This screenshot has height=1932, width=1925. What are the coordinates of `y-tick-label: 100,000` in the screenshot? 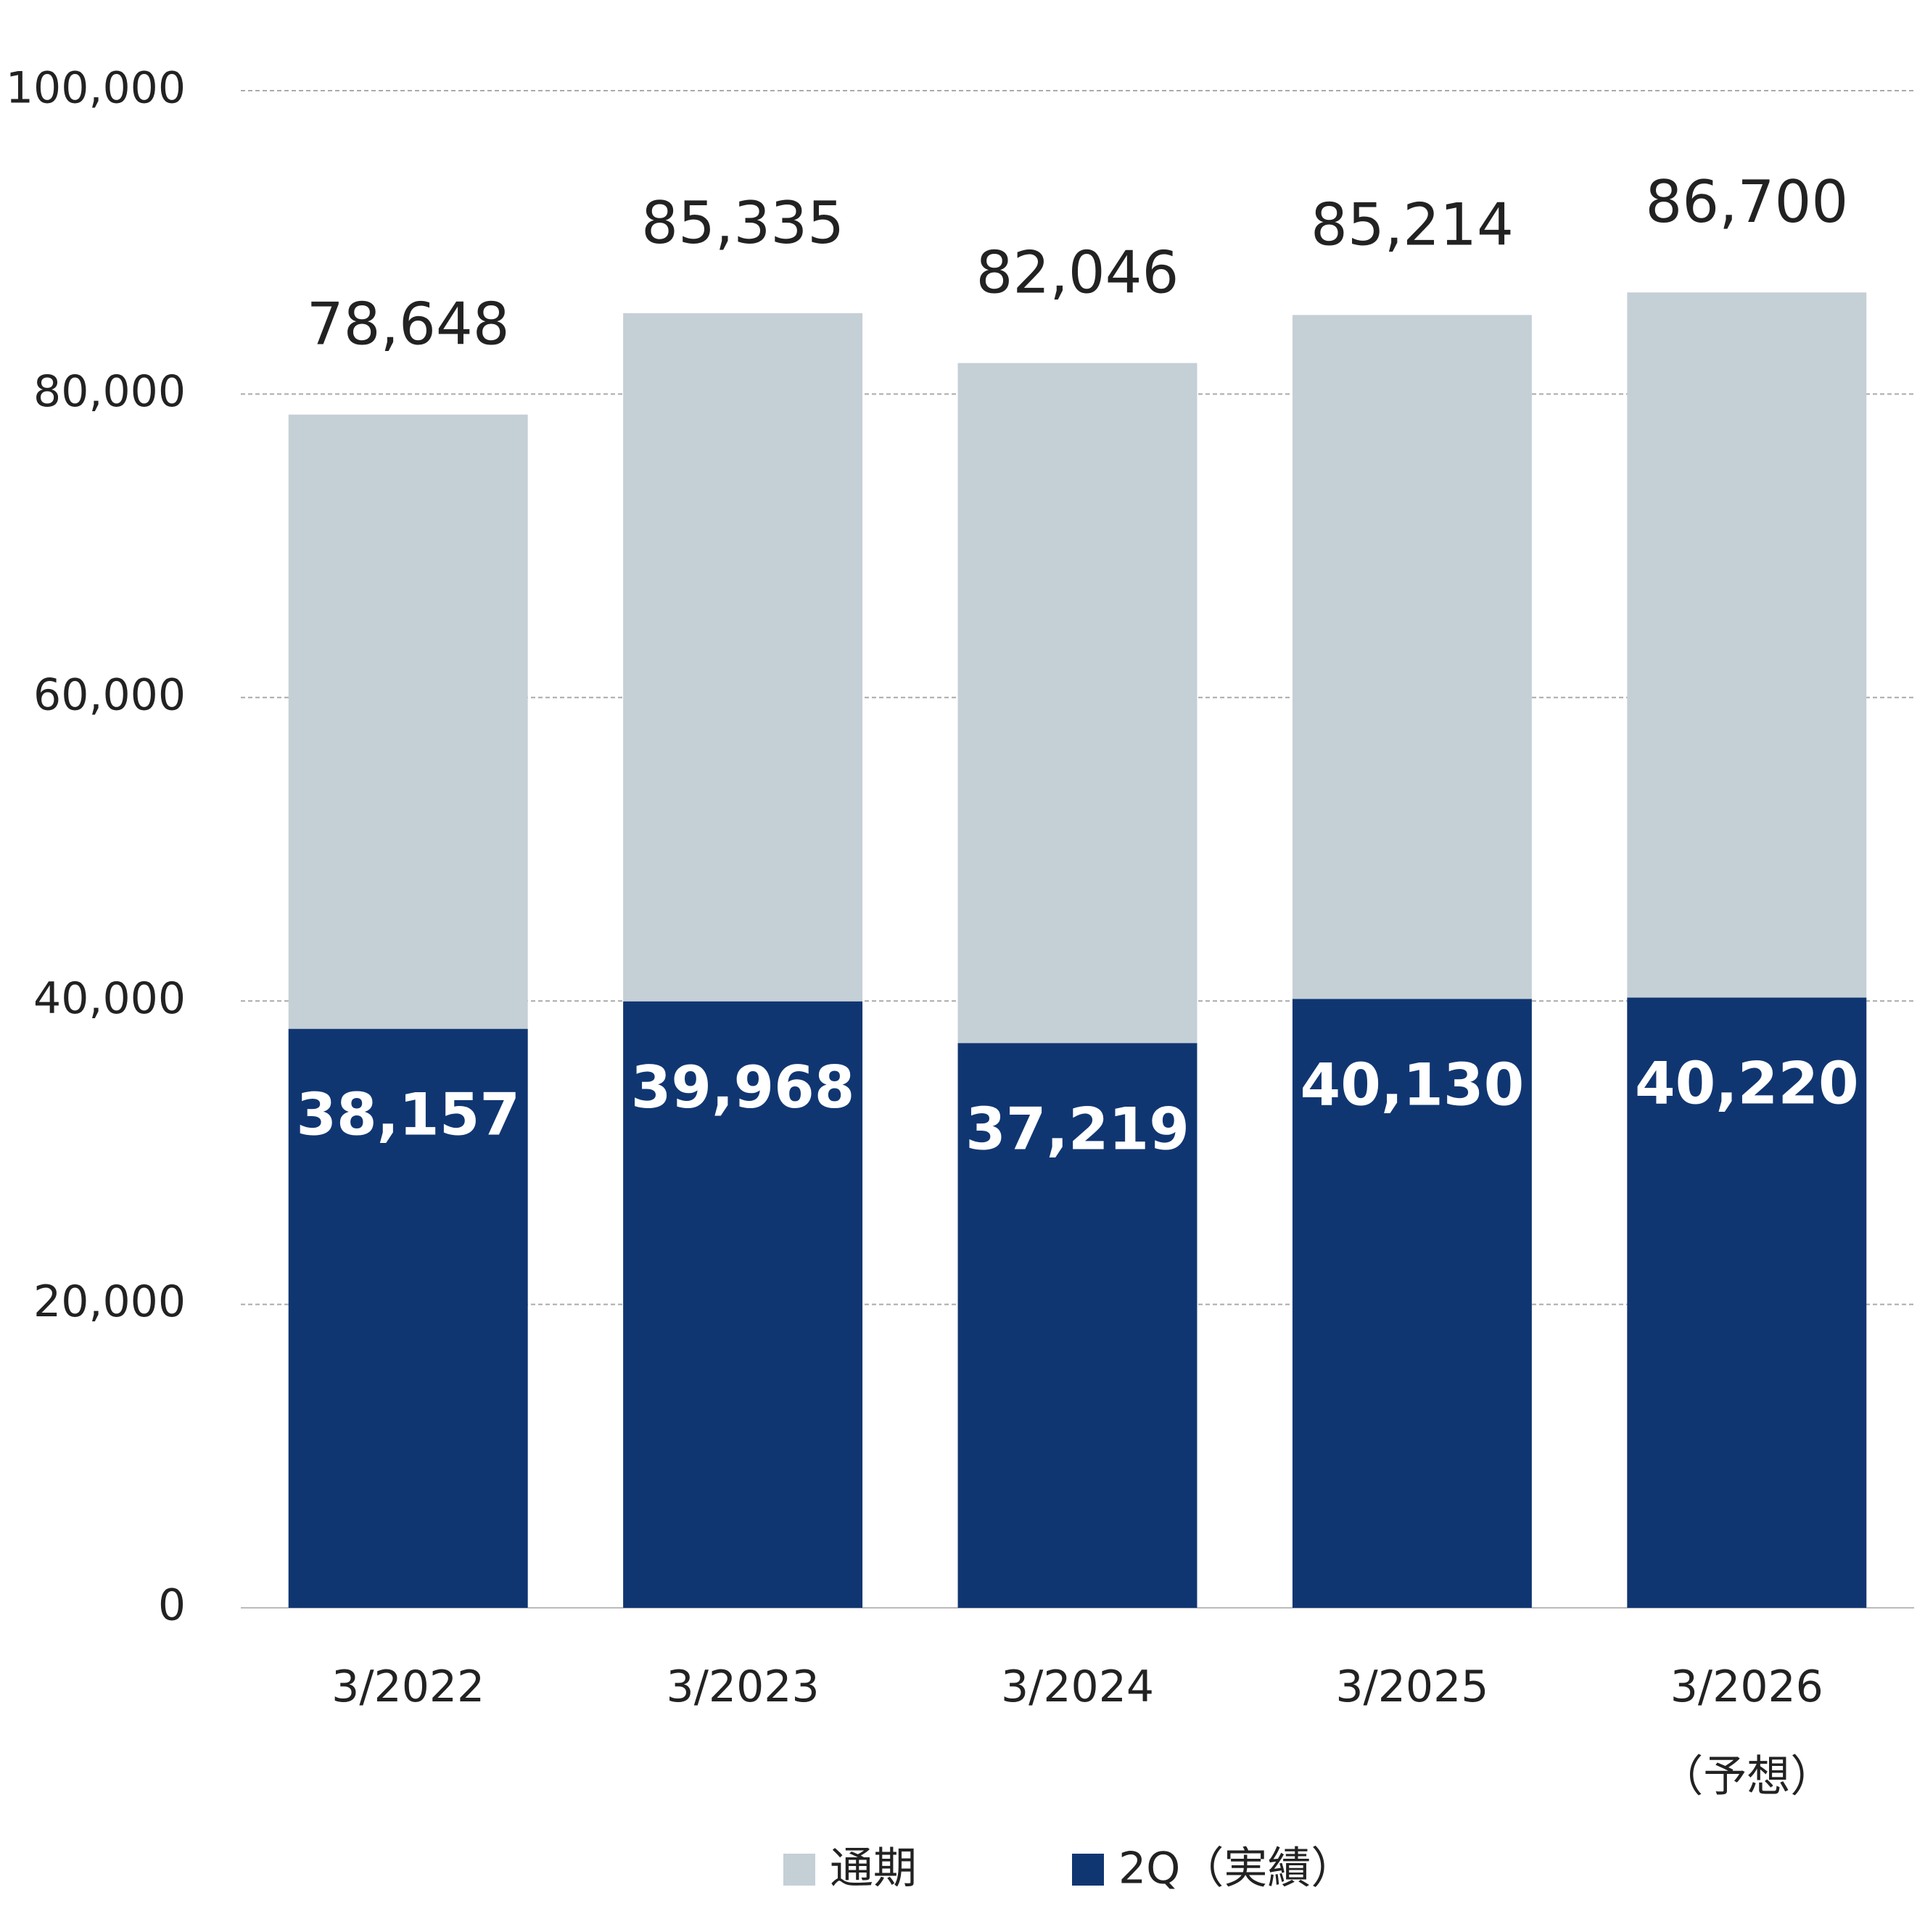 It's located at (96, 88).